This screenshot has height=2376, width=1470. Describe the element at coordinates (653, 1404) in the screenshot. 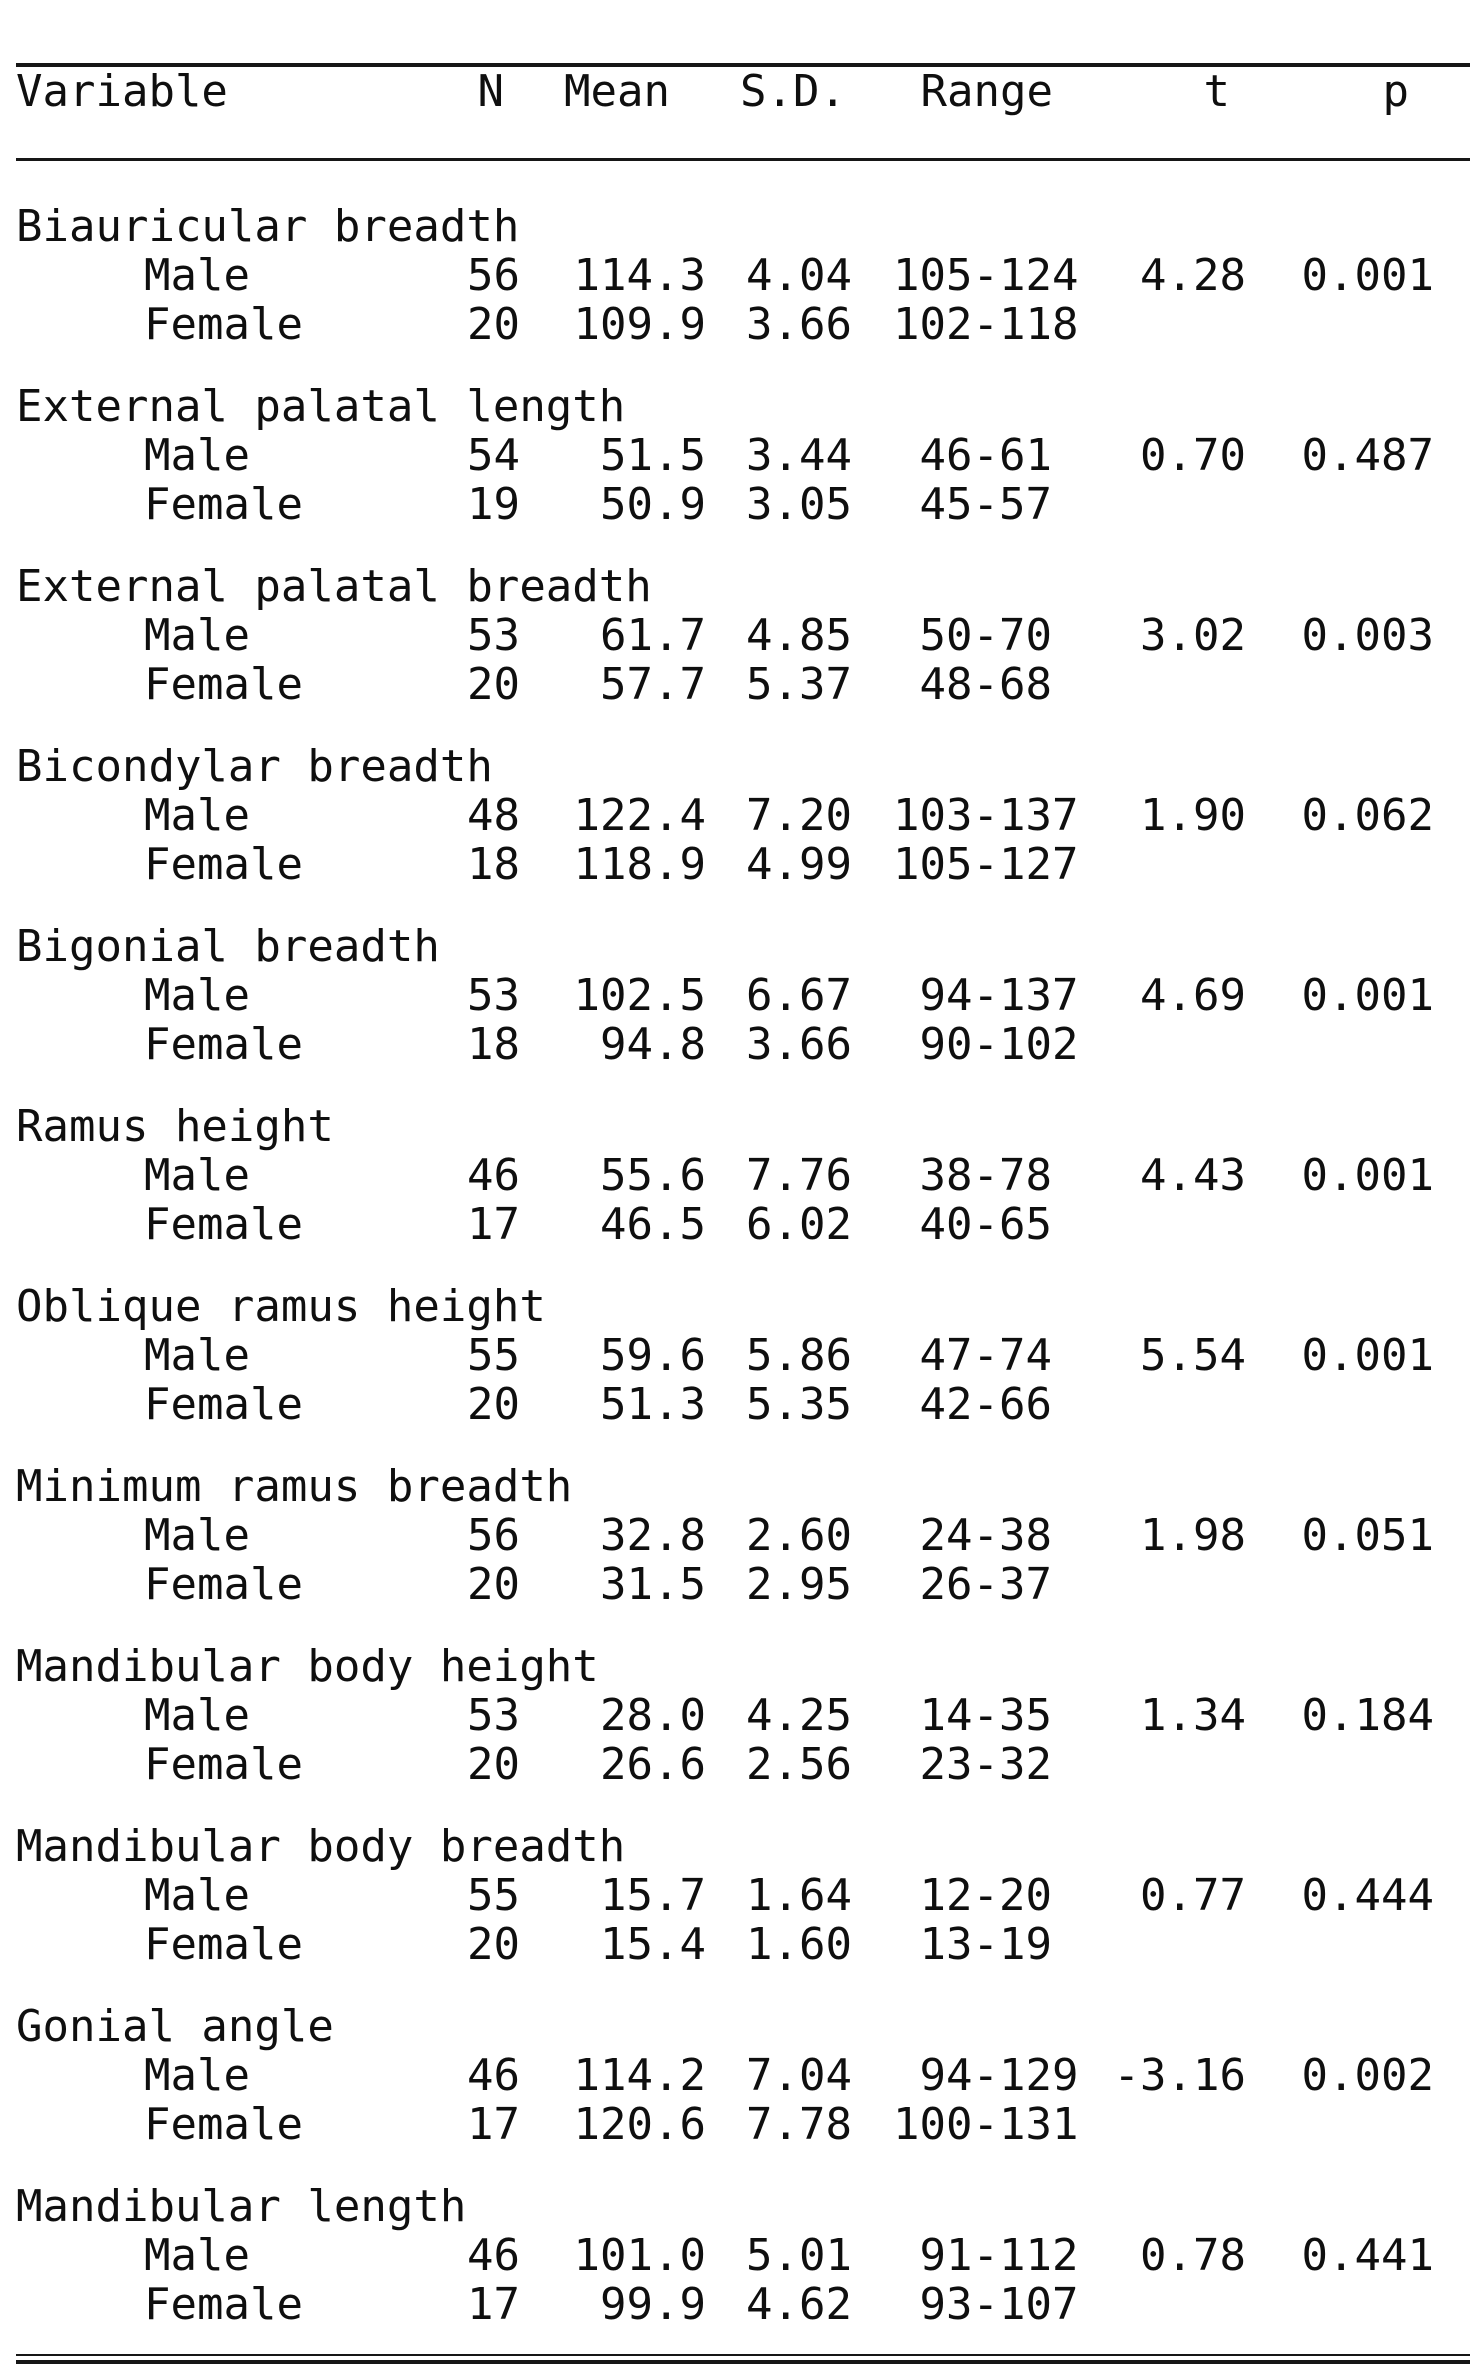

I see `cell-mean: 51.3` at that location.